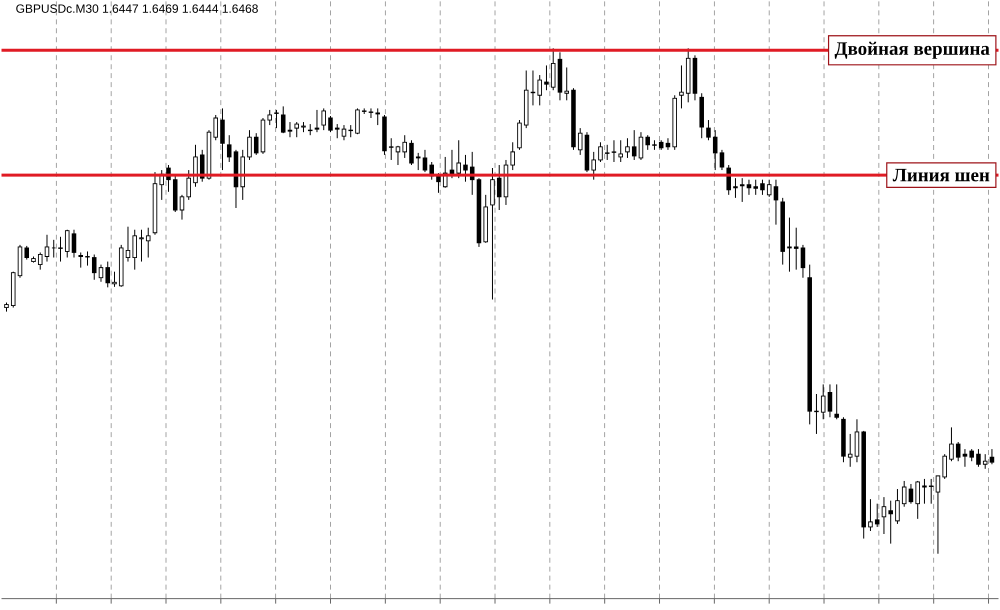 The width and height of the screenshot is (1000, 610). I want to click on ref-line-label: Двойная вершина, so click(912, 50).